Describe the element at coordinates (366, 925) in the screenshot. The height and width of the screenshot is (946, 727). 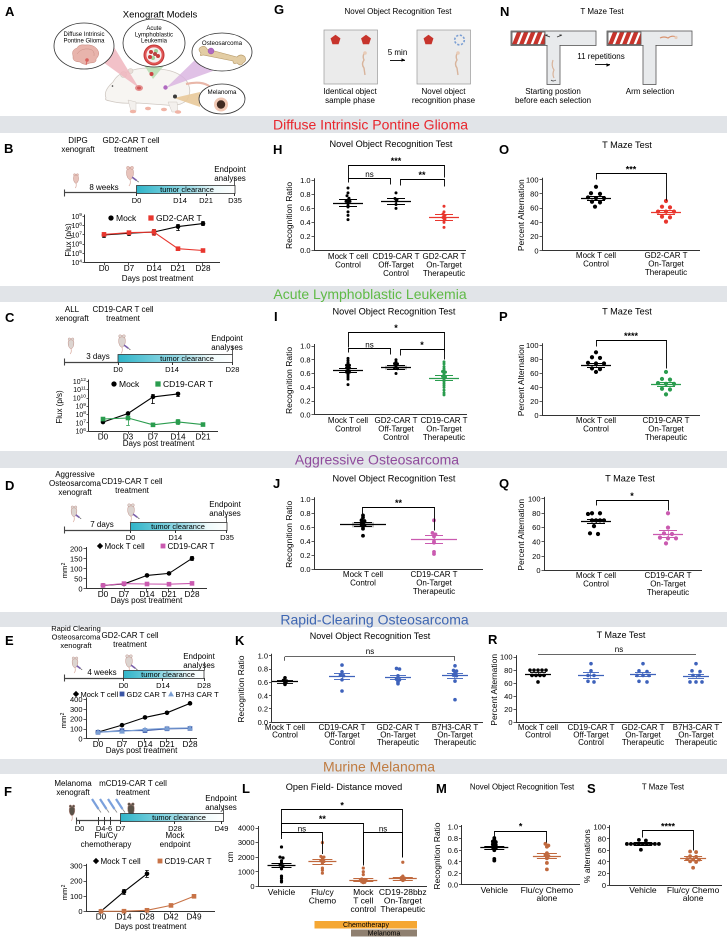
I see `svg-text: Chemotherapy` at that location.